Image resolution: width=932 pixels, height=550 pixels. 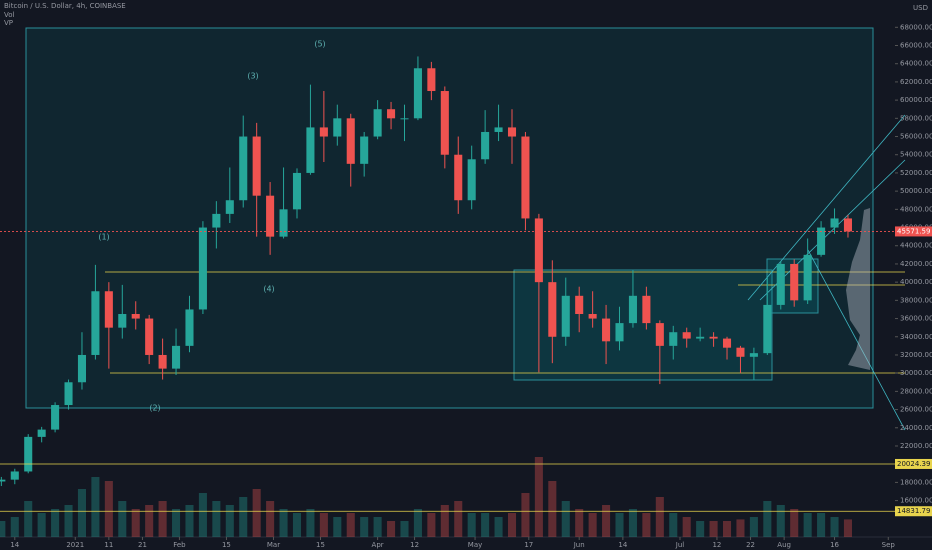 I want to click on y-tick-label: 26000.00, so click(x=916, y=410).